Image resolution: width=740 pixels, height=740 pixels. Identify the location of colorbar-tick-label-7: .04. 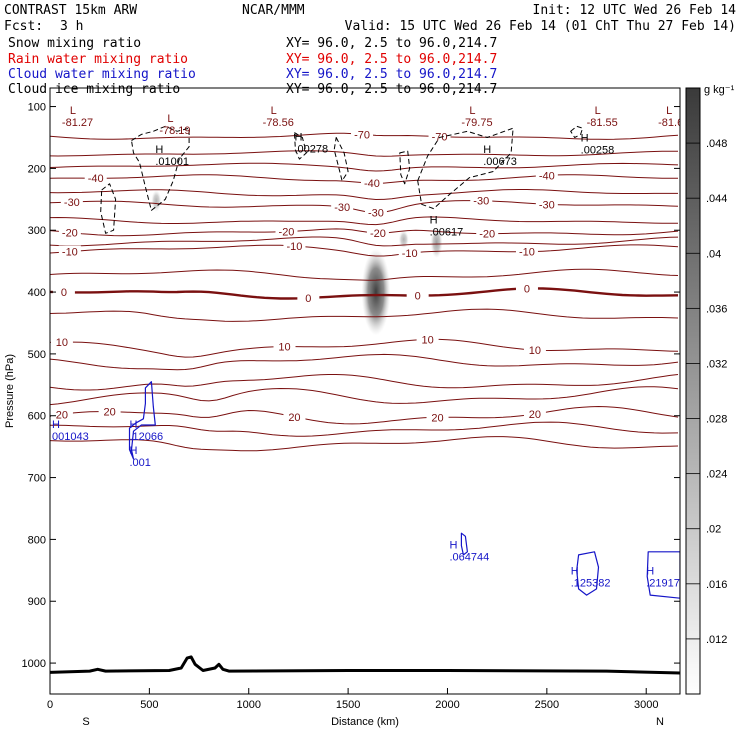
(713, 254).